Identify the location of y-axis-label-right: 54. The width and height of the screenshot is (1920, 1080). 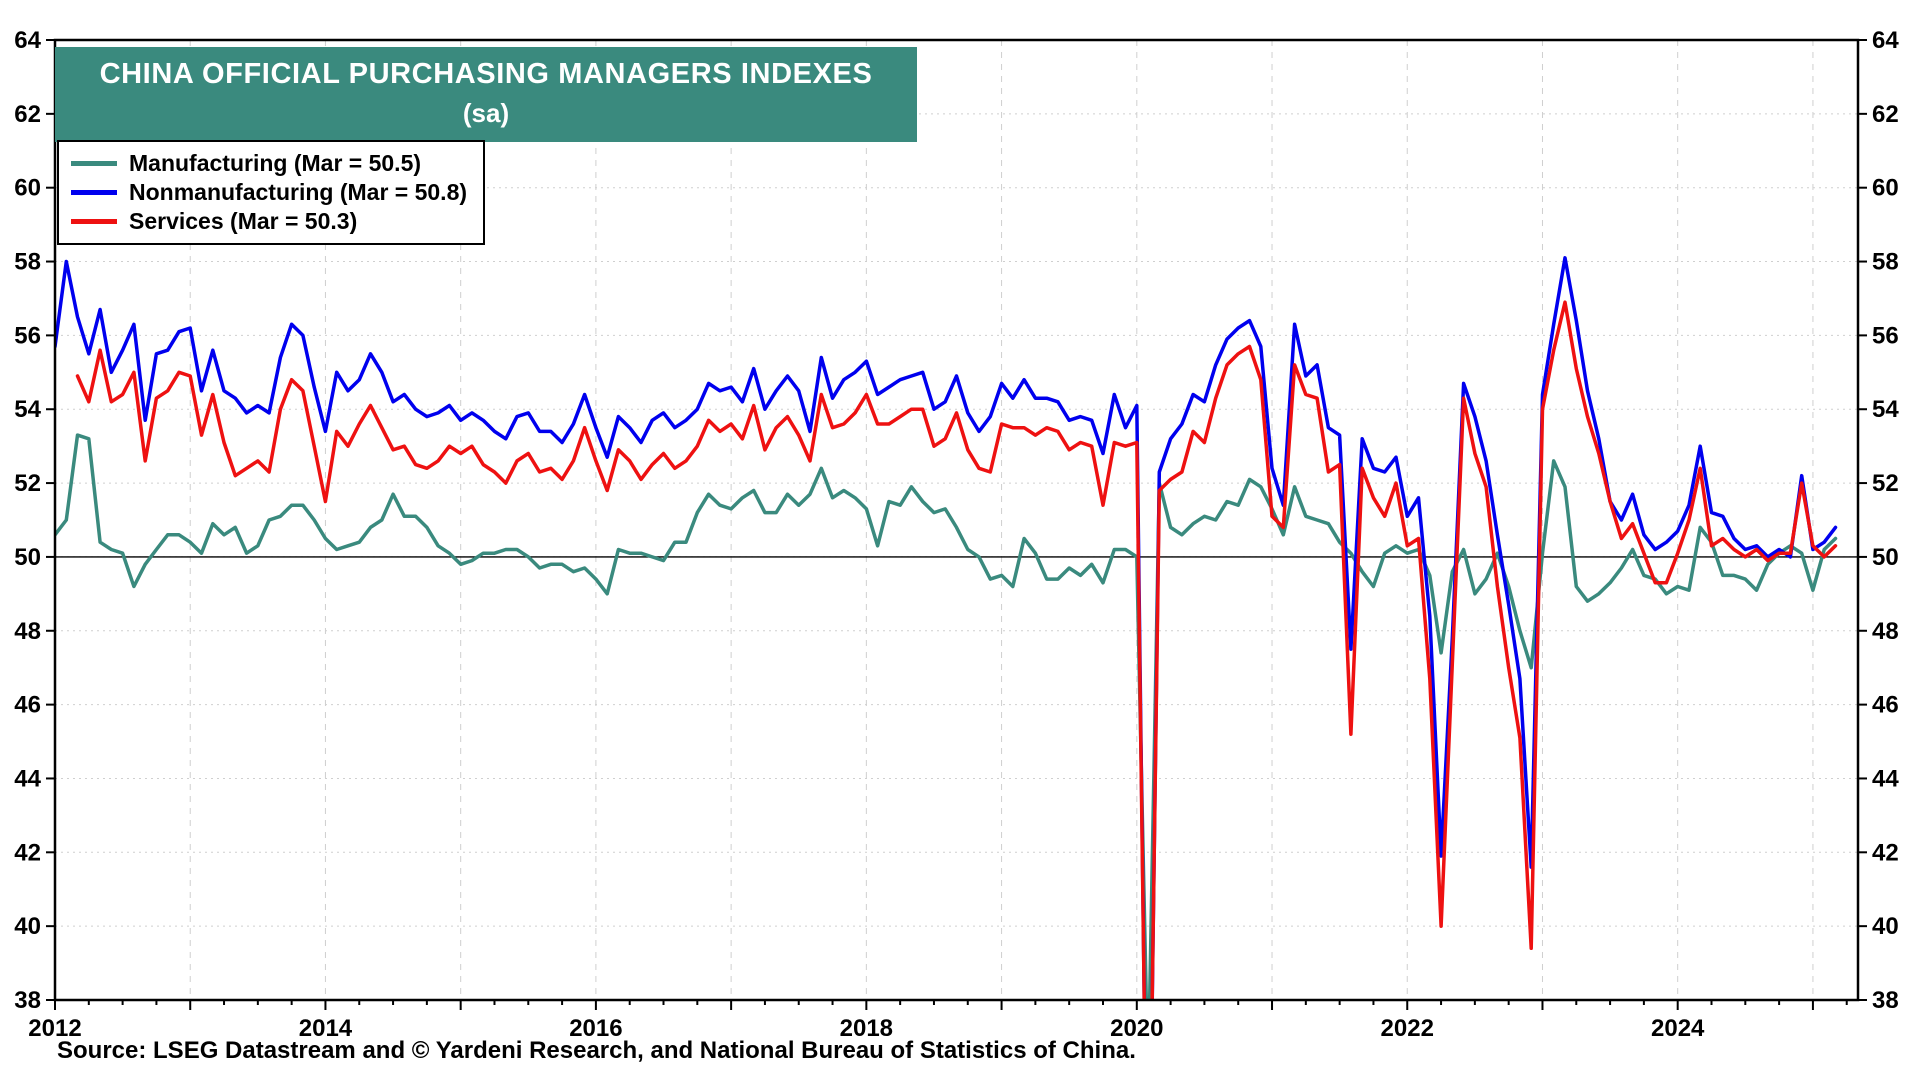
(1885, 409).